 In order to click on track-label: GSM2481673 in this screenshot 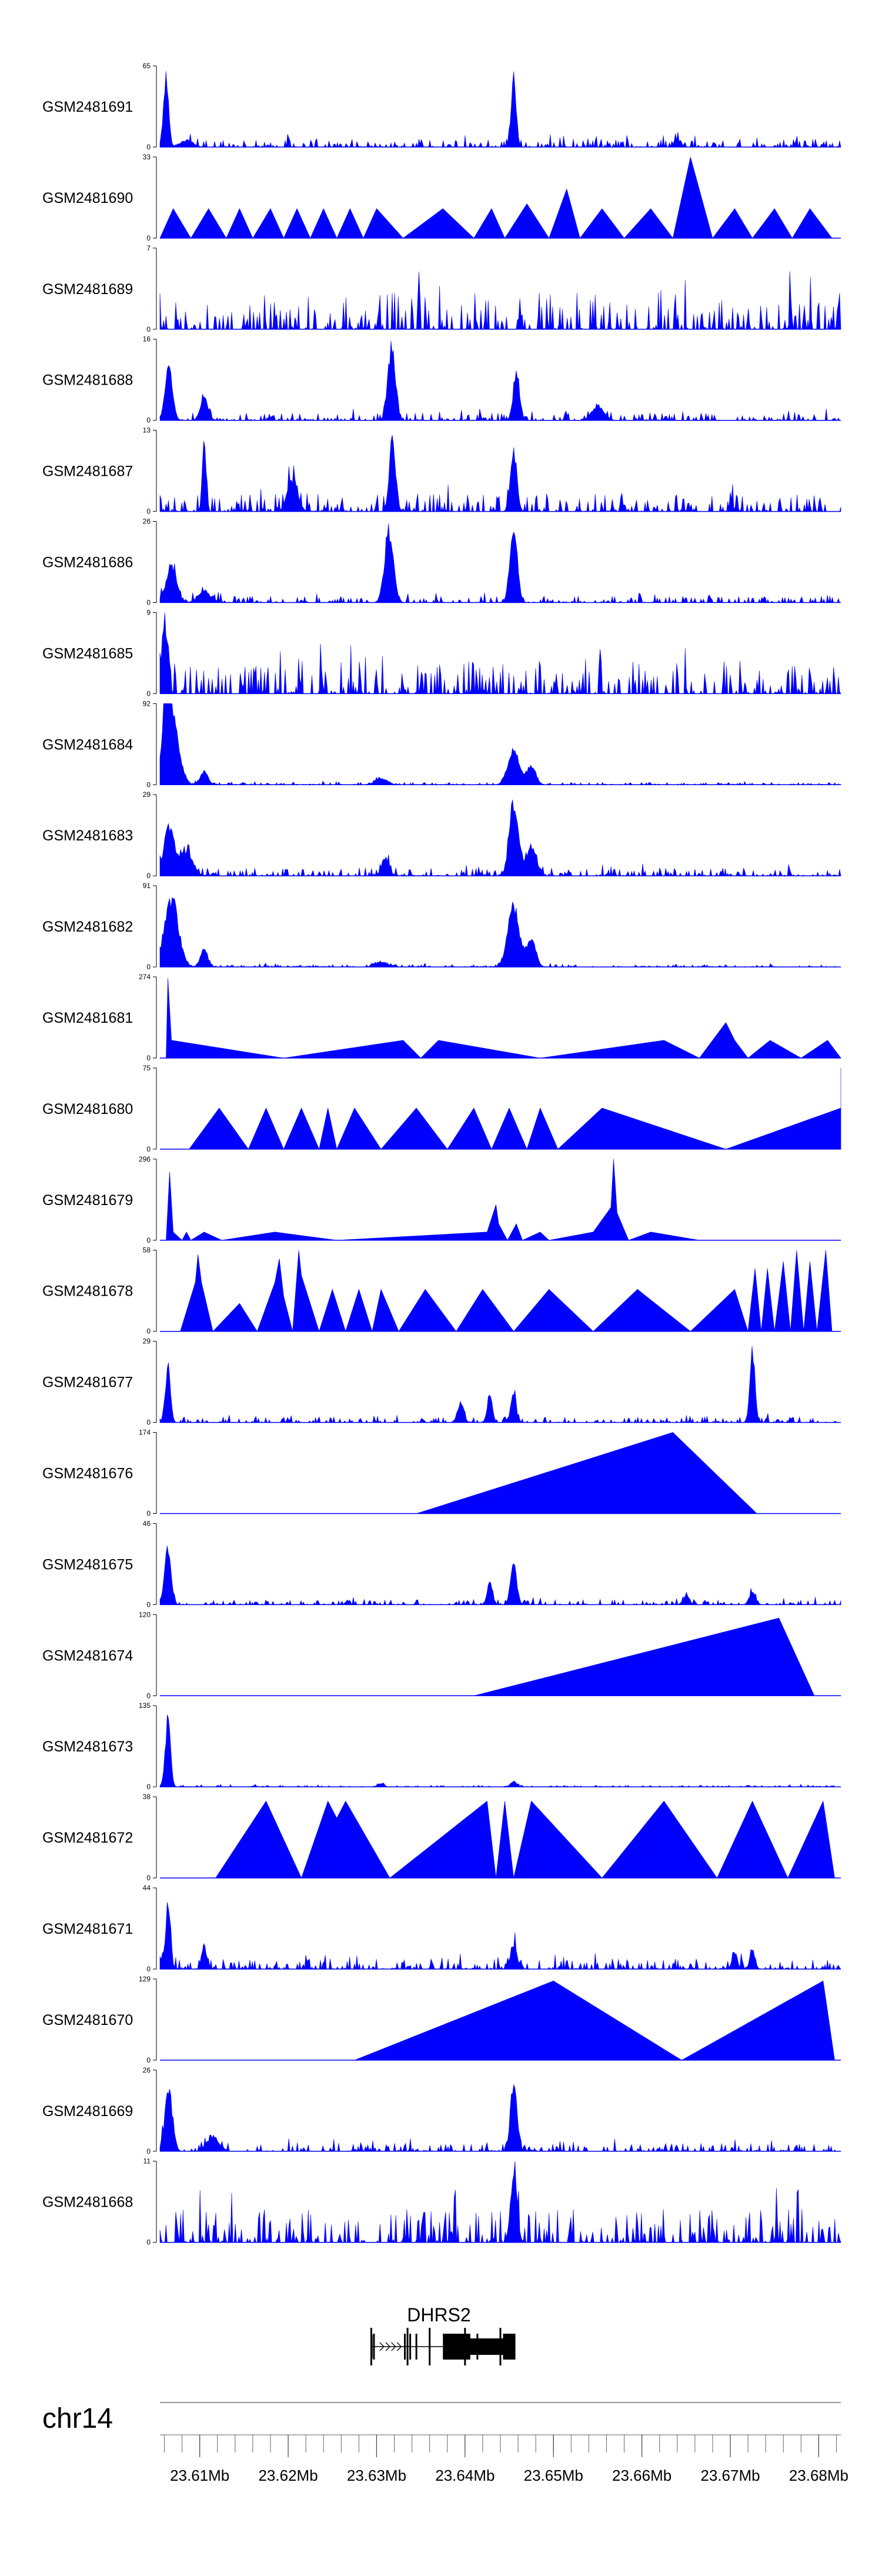, I will do `click(87, 1747)`.